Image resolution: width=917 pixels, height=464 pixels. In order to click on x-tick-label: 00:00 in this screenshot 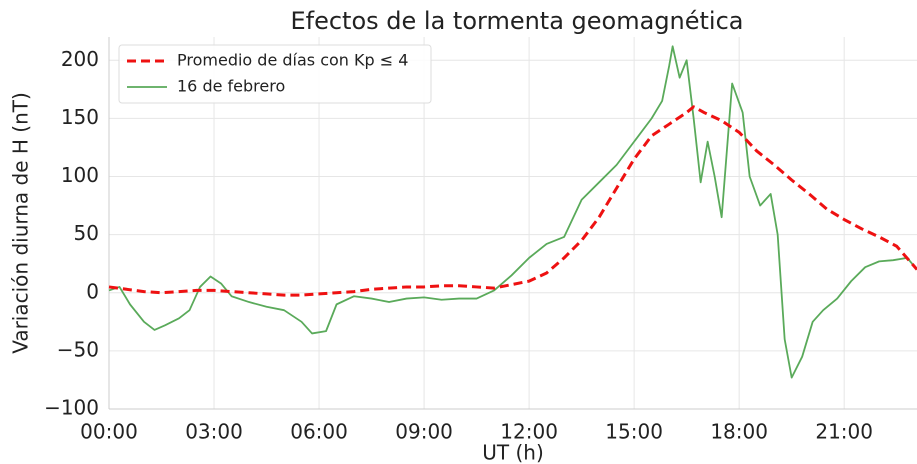, I will do `click(109, 432)`.